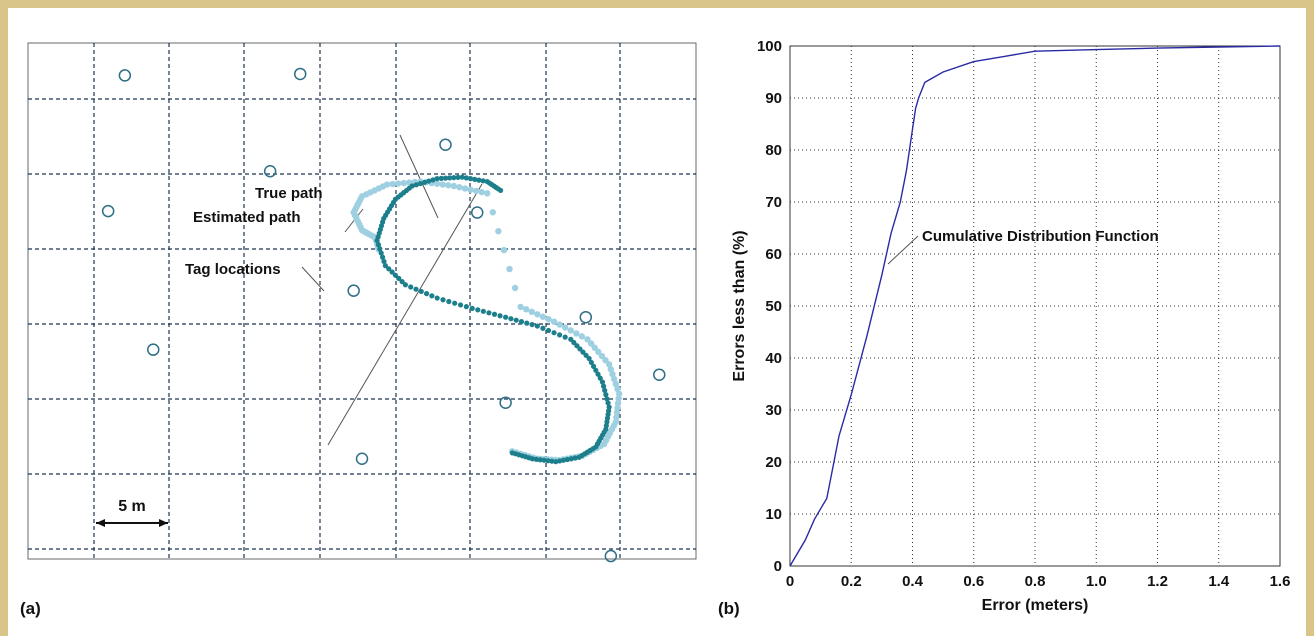  I want to click on y-tick-label: 0, so click(778, 566).